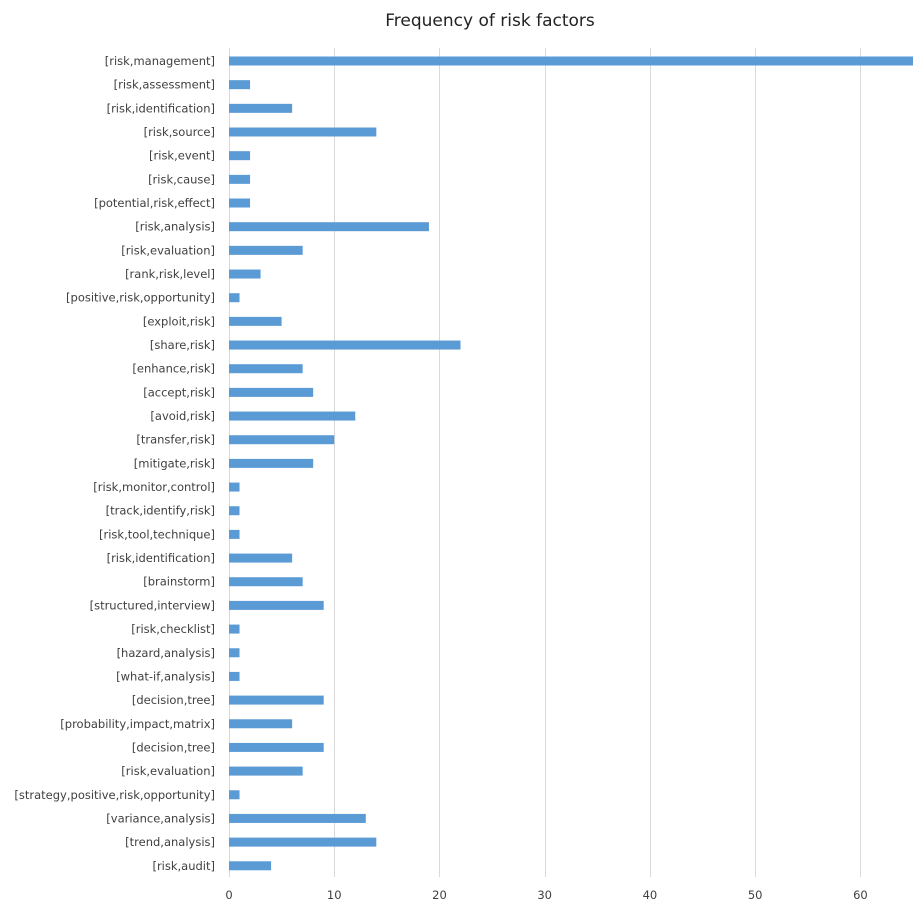 The height and width of the screenshot is (908, 913). What do you see at coordinates (179, 392) in the screenshot?
I see `category-label: [accept,risk]` at bounding box center [179, 392].